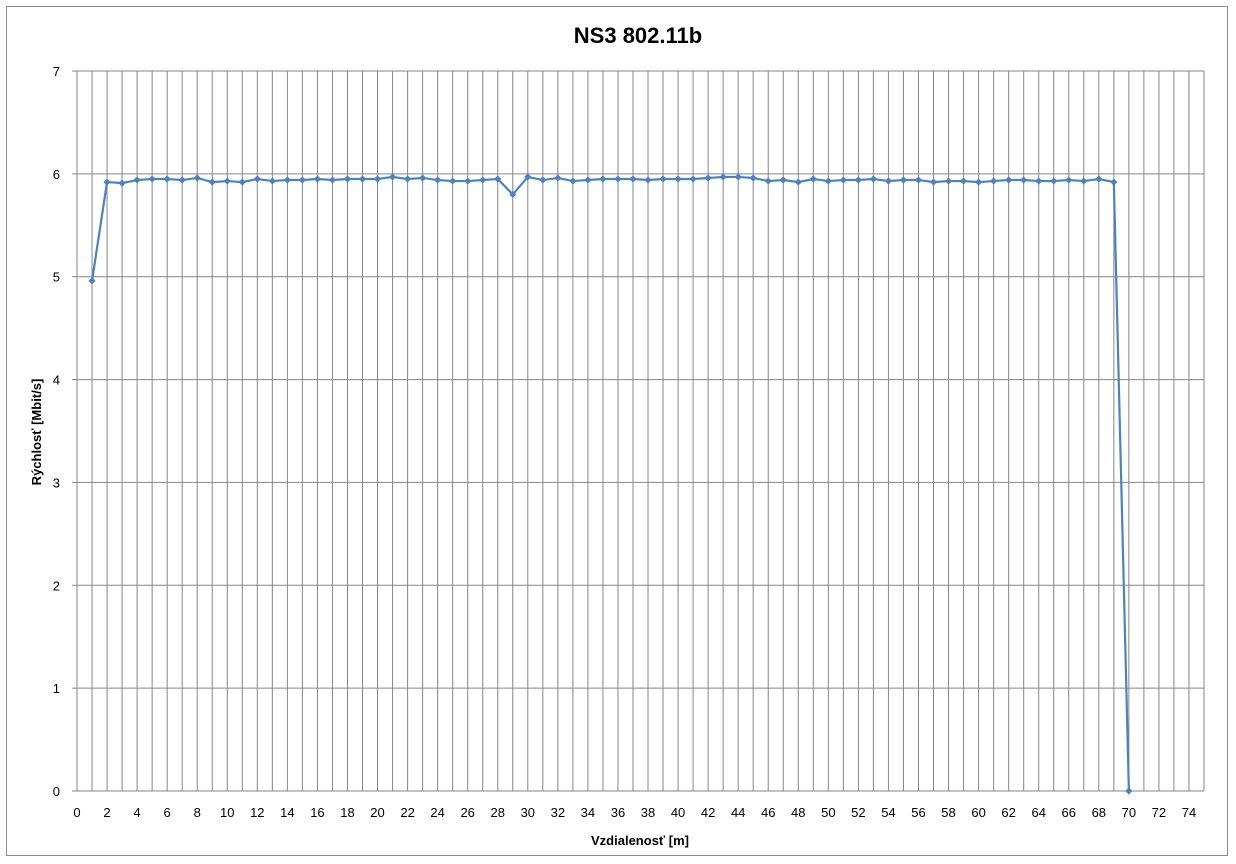 Image resolution: width=1236 pixels, height=864 pixels. Describe the element at coordinates (1038, 812) in the screenshot. I see `x-tick-label: 64` at that location.